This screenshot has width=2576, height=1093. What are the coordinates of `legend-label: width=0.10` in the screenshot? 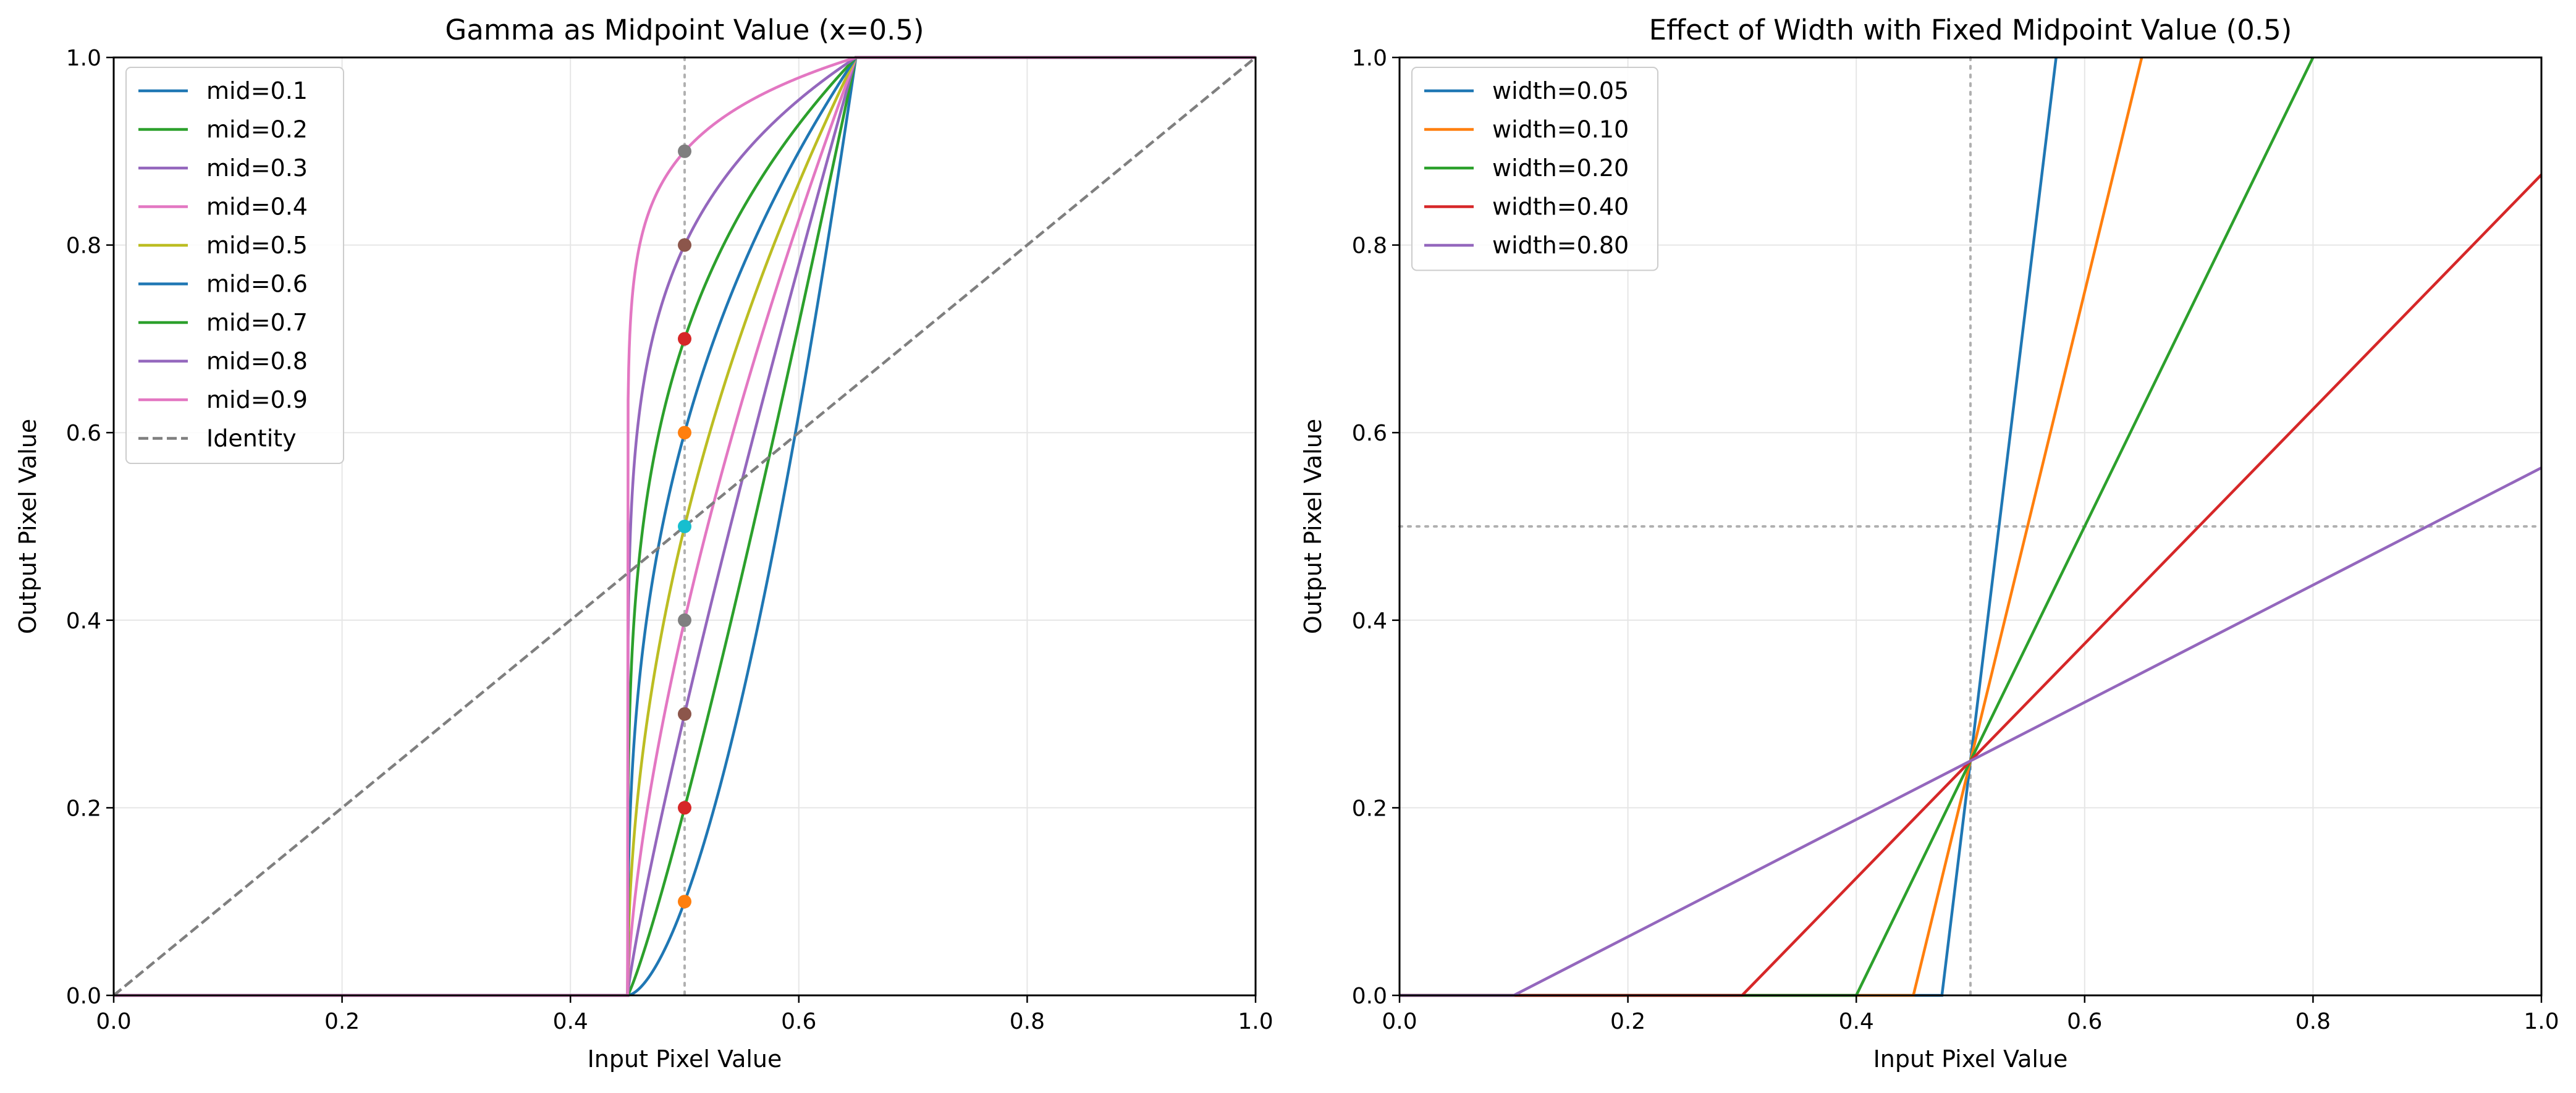 It's located at (1560, 130).